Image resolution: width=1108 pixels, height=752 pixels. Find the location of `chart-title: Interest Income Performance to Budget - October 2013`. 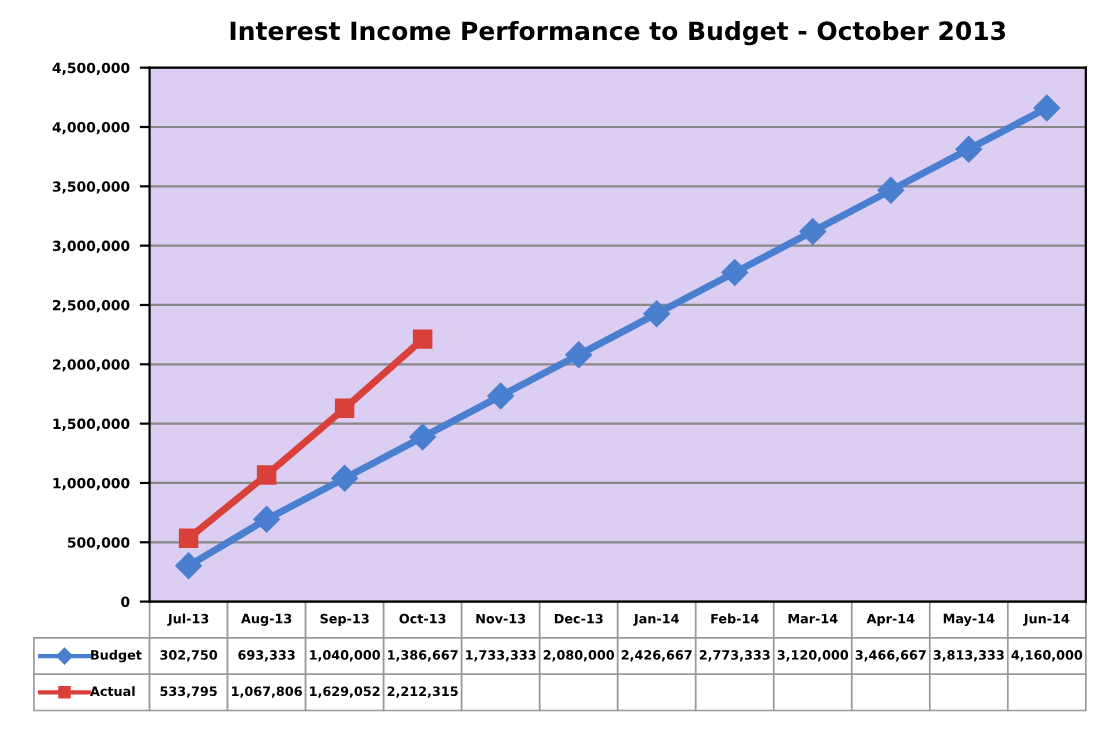

chart-title: Interest Income Performance to Budget - October 2013 is located at coordinates (618, 33).